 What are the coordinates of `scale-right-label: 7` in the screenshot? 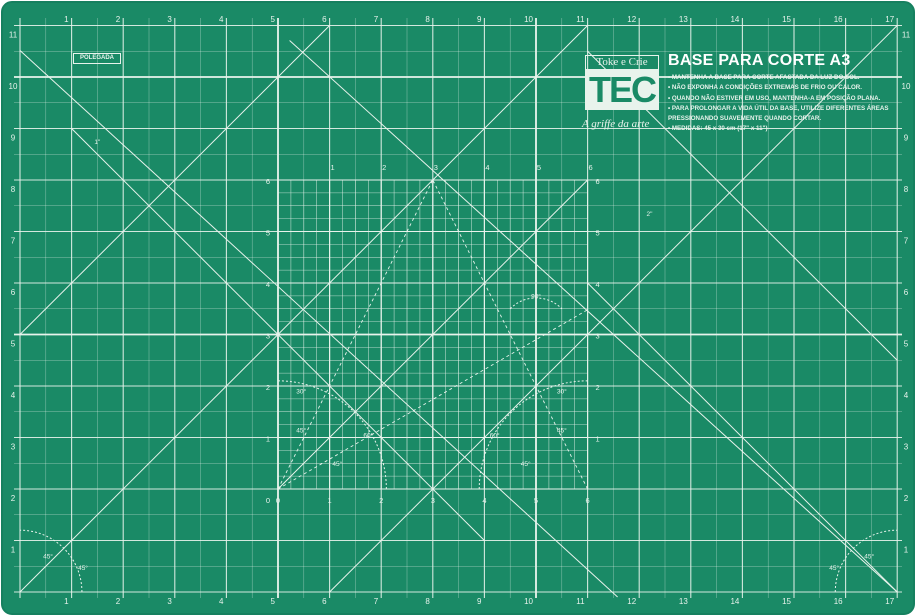 It's located at (906, 241).